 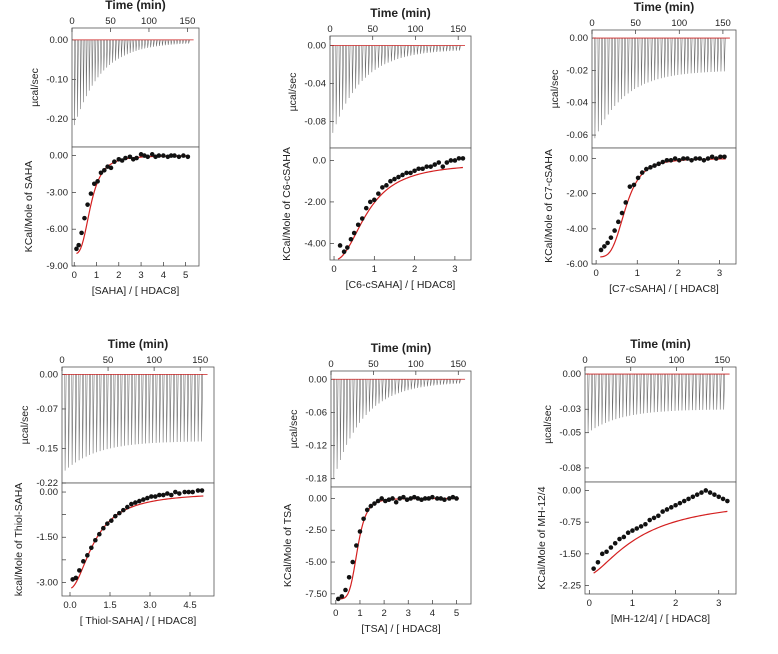 What do you see at coordinates (316, 446) in the screenshot?
I see `power-tick-label: -0.12` at bounding box center [316, 446].